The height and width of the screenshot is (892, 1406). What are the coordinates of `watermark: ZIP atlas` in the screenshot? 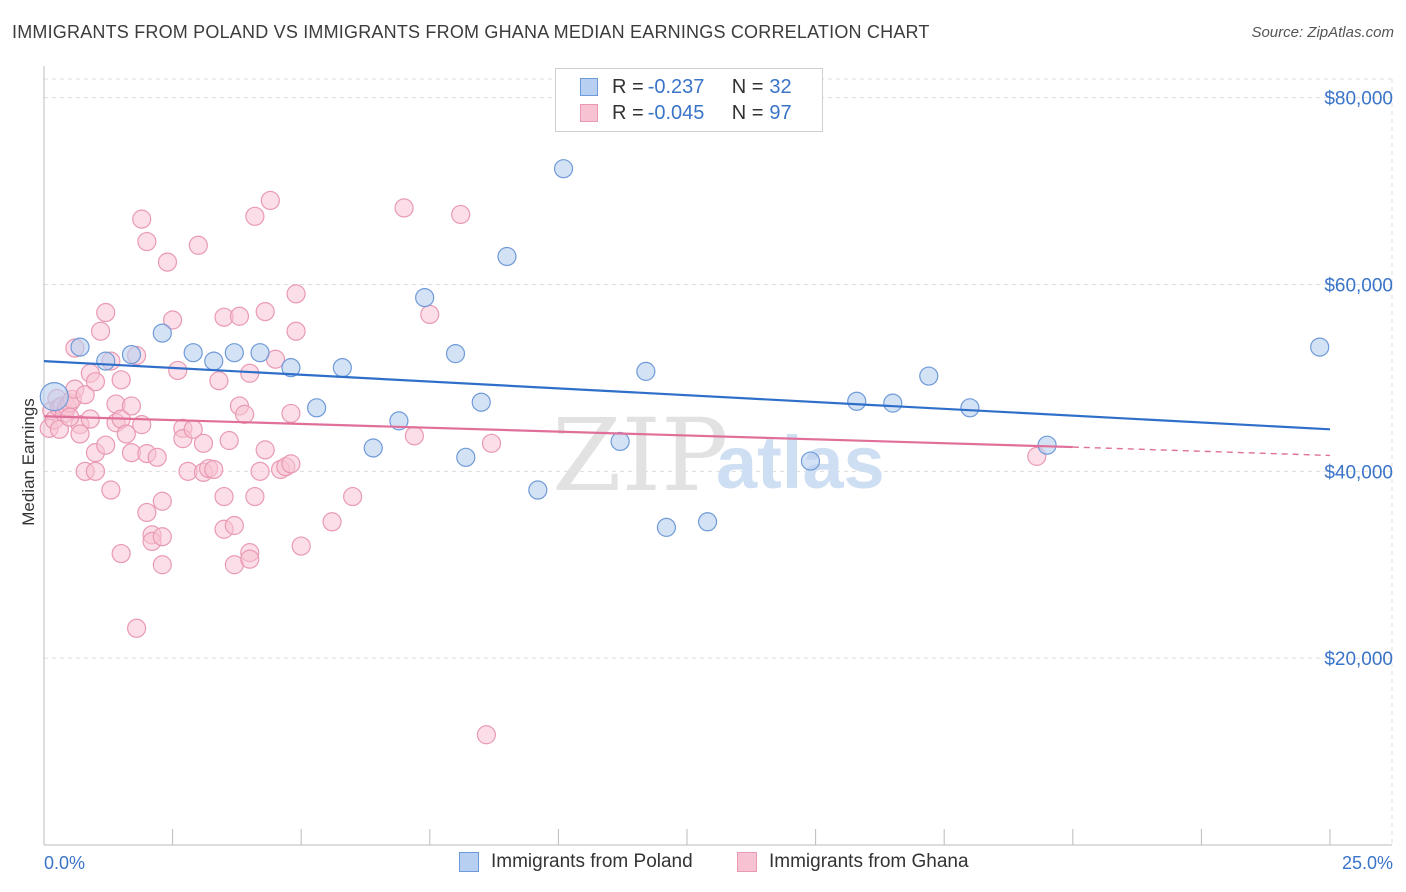 It's located at (718, 455).